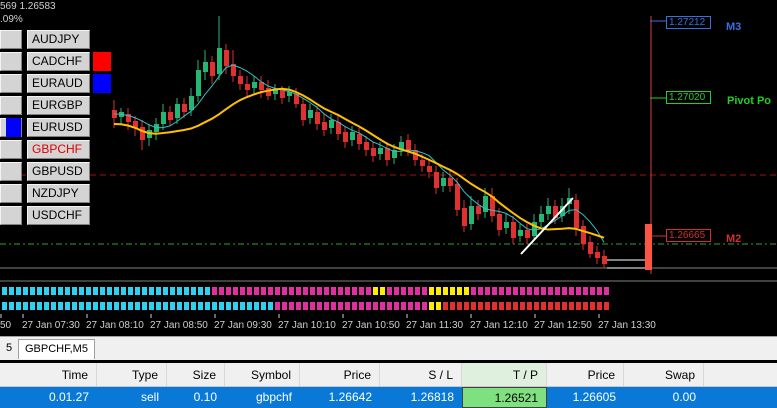 This screenshot has width=777, height=408. I want to click on trendline-white, so click(547, 226).